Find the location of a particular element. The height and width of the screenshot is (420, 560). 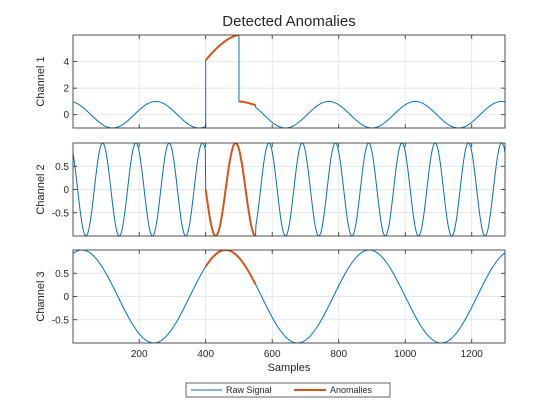

legend-label-anomalies: Anomalies is located at coordinates (351, 390).